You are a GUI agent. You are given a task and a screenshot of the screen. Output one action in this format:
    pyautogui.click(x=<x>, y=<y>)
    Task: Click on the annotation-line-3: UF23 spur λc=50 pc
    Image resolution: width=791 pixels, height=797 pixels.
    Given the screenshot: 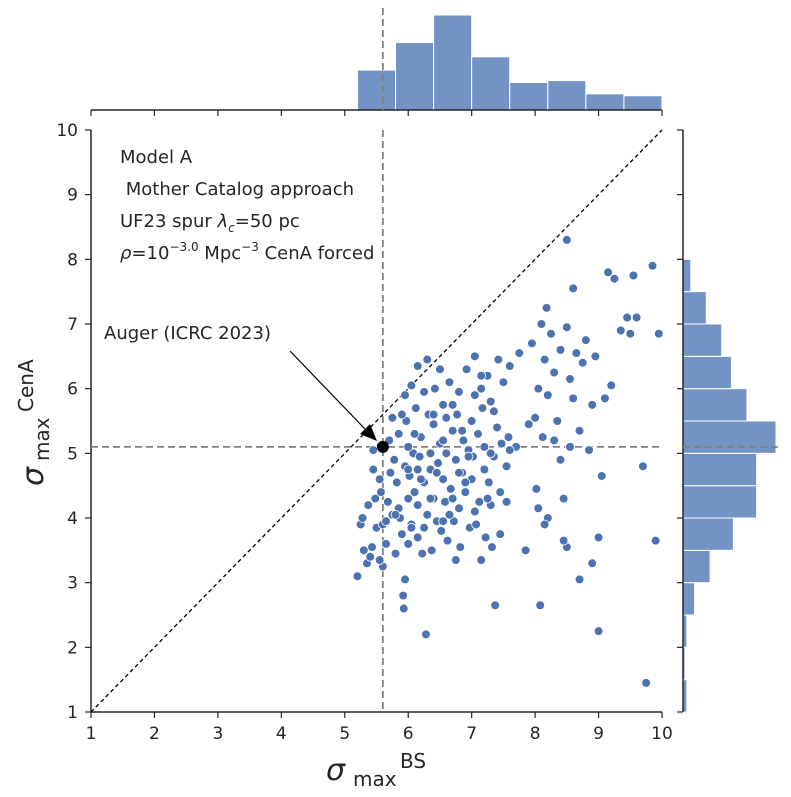 What is the action you would take?
    pyautogui.click(x=210, y=223)
    